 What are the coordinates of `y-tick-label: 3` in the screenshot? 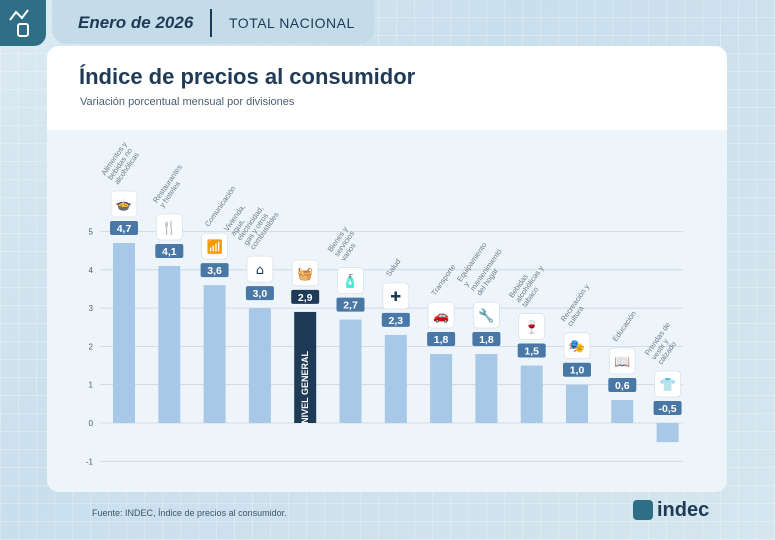 It's located at (91, 308).